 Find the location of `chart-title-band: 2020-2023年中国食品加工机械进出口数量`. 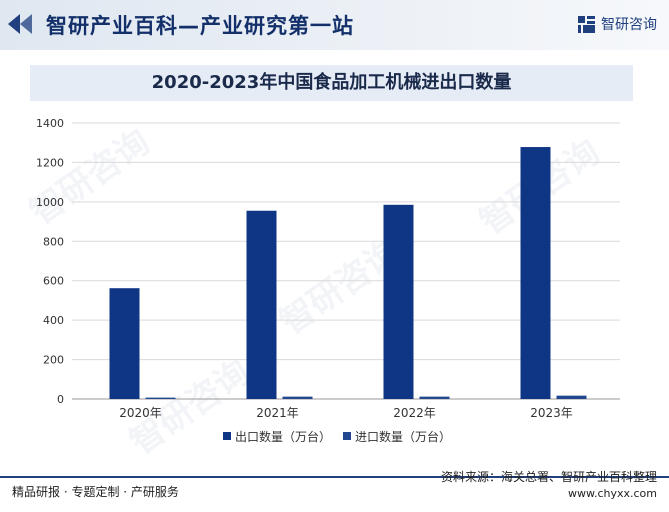

chart-title-band: 2020-2023年中国食品加工机械进出口数量 is located at coordinates (331, 83).